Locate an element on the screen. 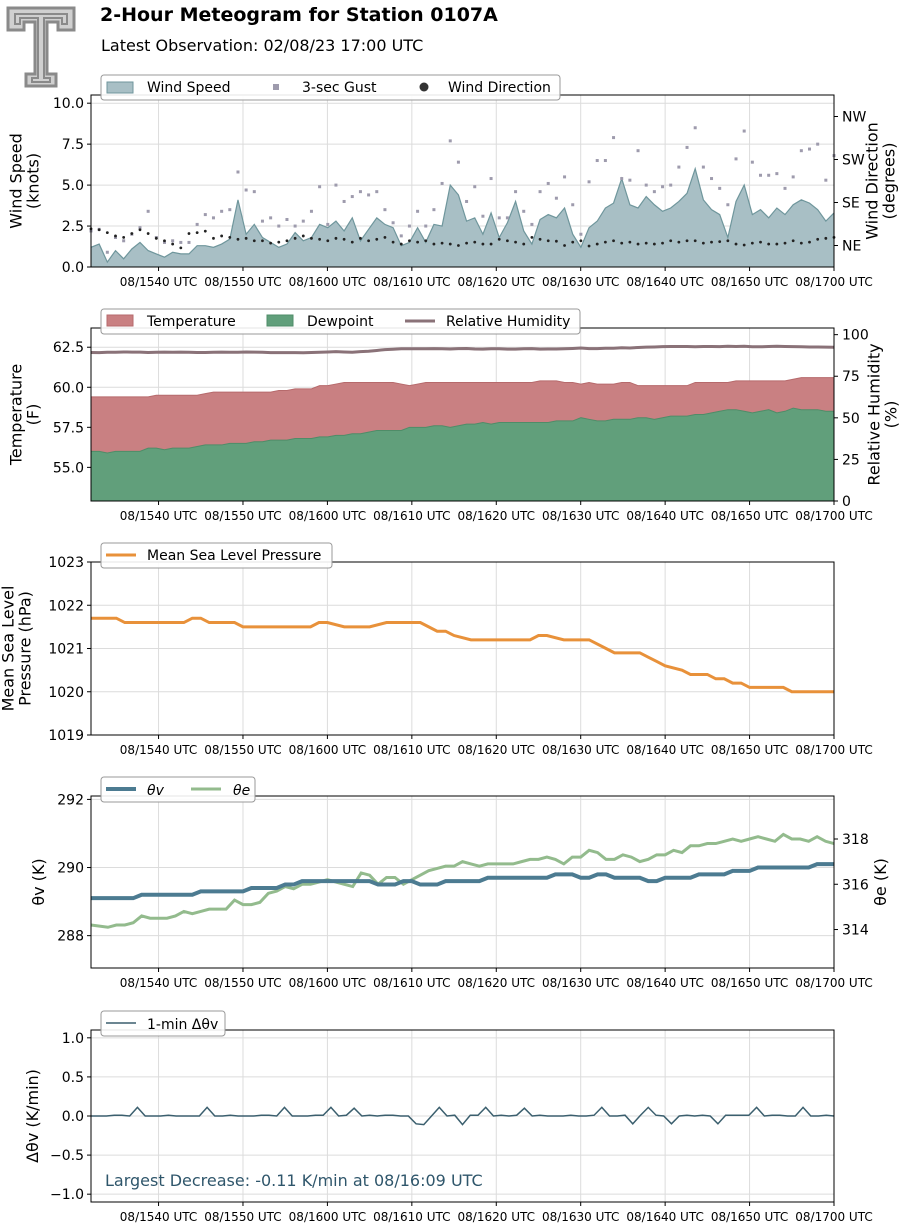 This screenshot has height=1231, width=913. pressure-xtick-label: 08/1630 UTC is located at coordinates (580, 750).